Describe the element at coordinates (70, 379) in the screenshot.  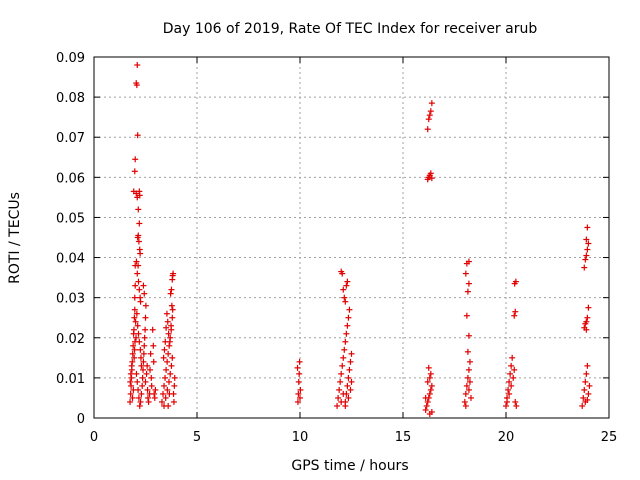
I see `y-tick-label: 0.01` at that location.